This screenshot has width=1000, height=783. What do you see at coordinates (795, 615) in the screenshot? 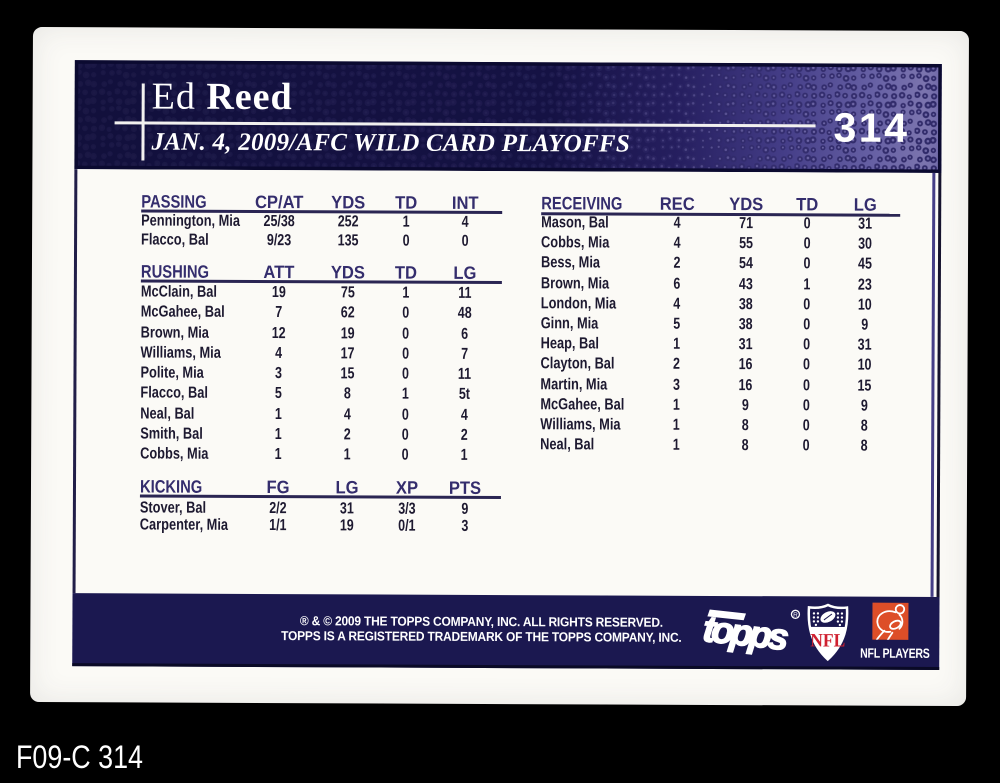
I see `svg-text: R` at bounding box center [795, 615].